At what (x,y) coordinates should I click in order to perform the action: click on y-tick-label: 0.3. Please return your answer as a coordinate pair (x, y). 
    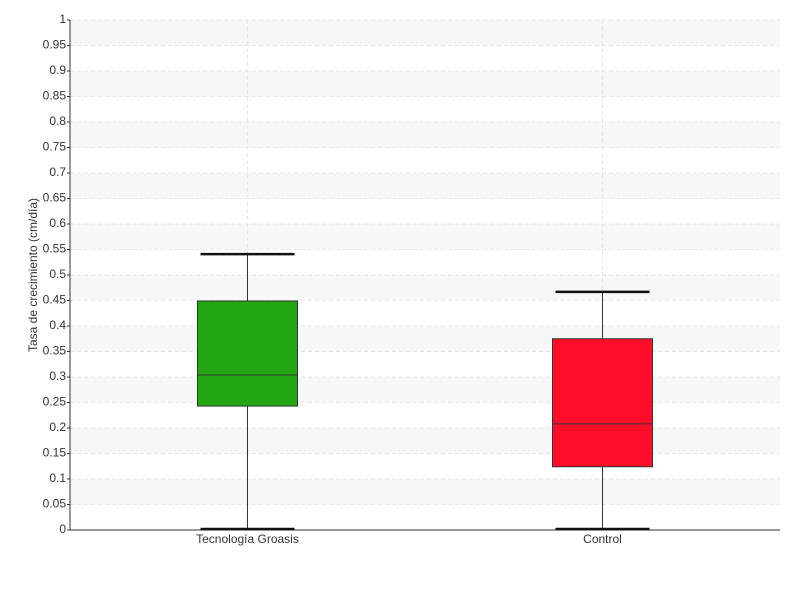
    Looking at the image, I should click on (57, 376).